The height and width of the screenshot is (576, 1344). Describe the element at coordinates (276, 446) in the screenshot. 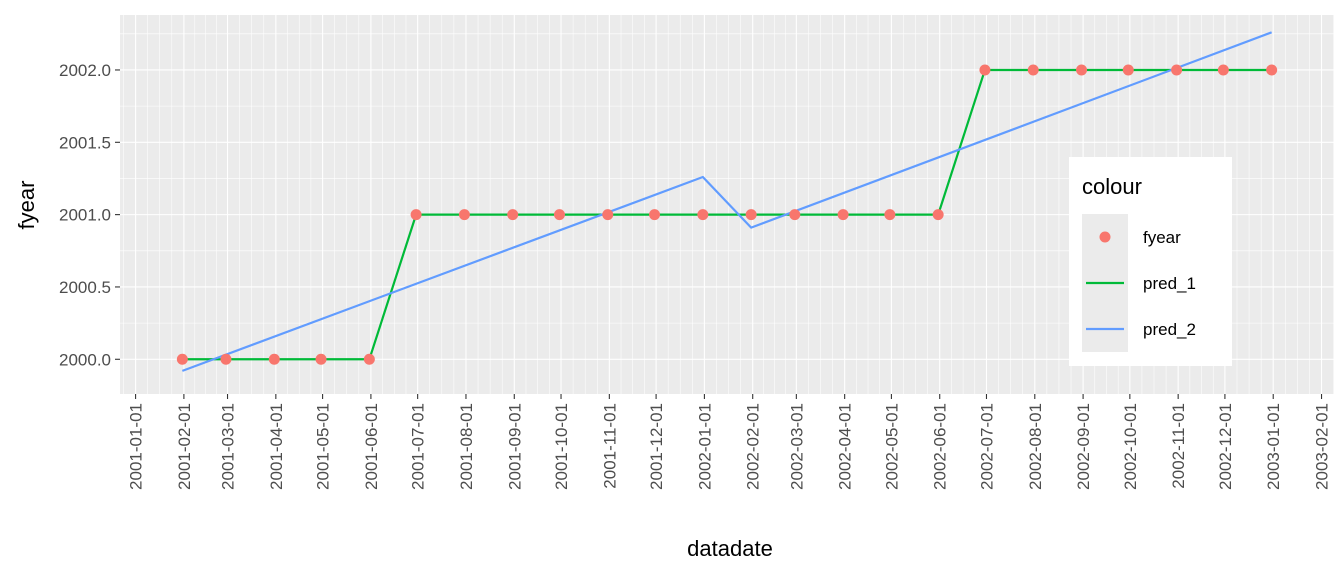

I see `x-tick-label: 2001-04-01` at that location.